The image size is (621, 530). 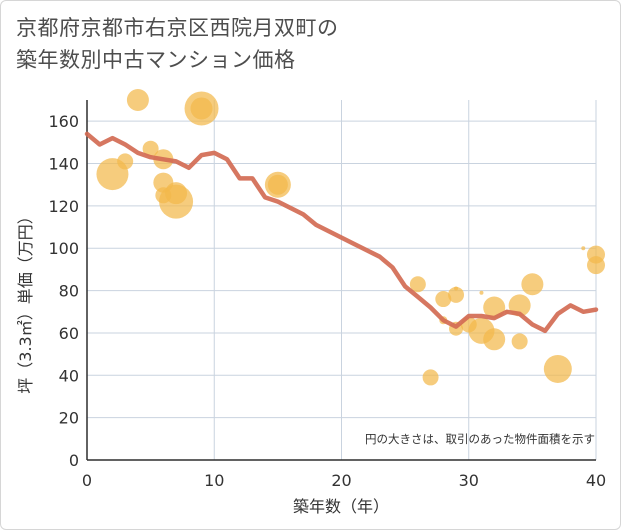 What do you see at coordinates (341, 480) in the screenshot?
I see `x-tick-label: 20` at bounding box center [341, 480].